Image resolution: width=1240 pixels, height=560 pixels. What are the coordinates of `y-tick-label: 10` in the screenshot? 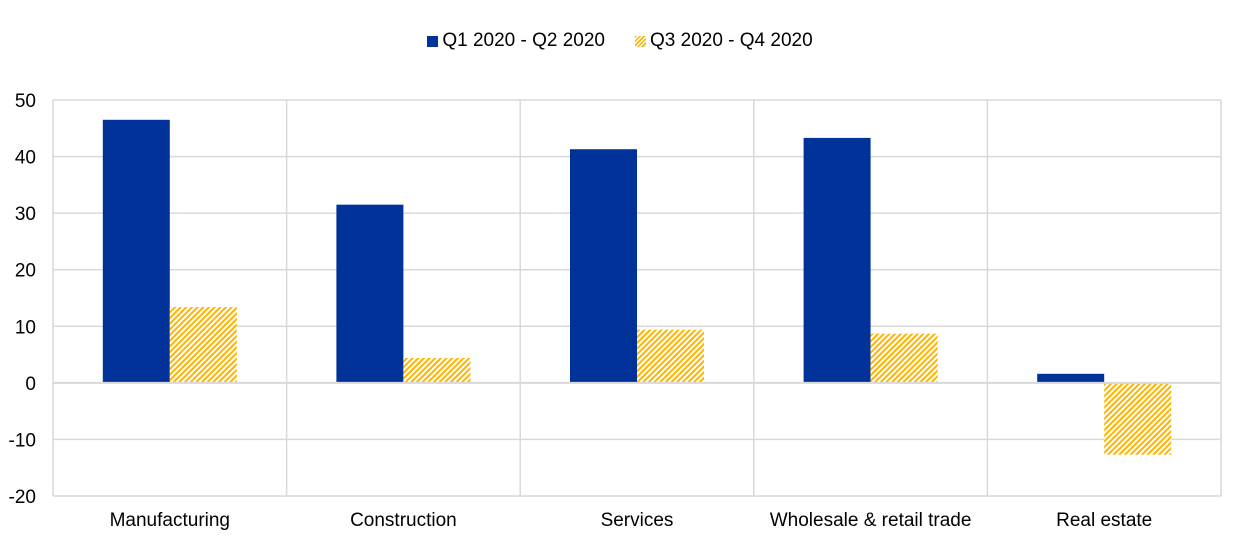 It's located at (25, 327).